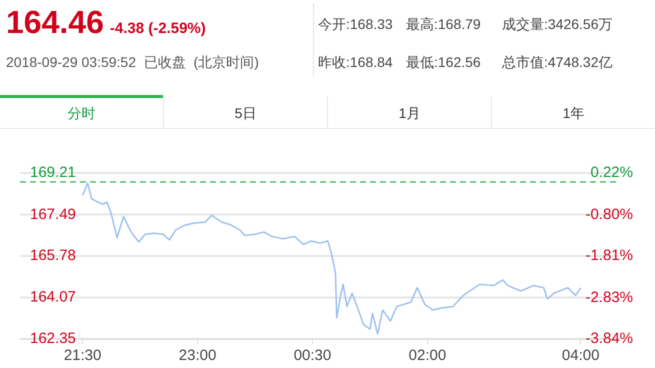 This screenshot has height=368, width=655. What do you see at coordinates (609, 339) in the screenshot?
I see `y2-tick-label: -3.84%` at bounding box center [609, 339].